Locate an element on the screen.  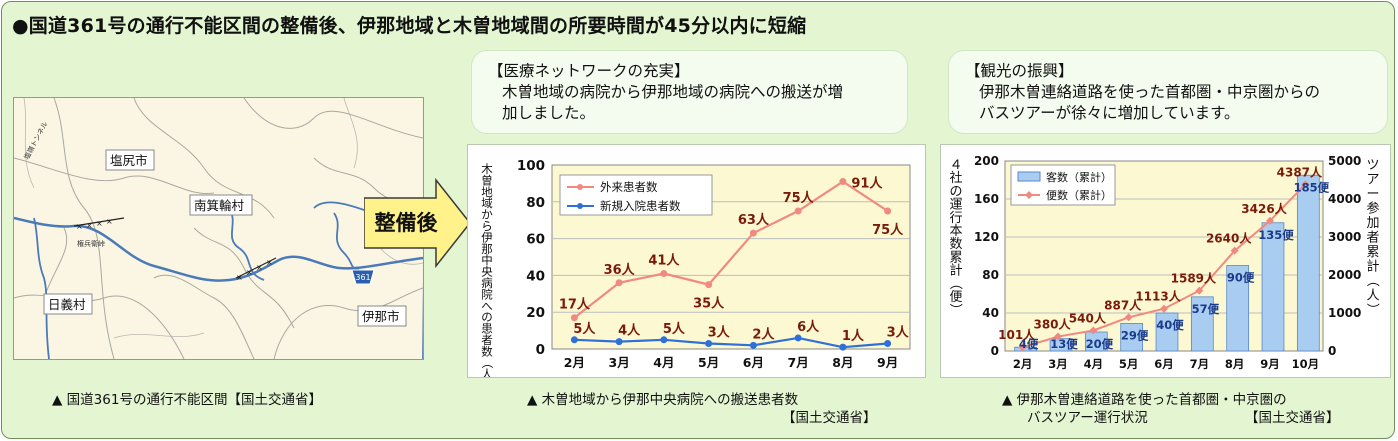
line-data-label: 1589人 is located at coordinates (1194, 278).